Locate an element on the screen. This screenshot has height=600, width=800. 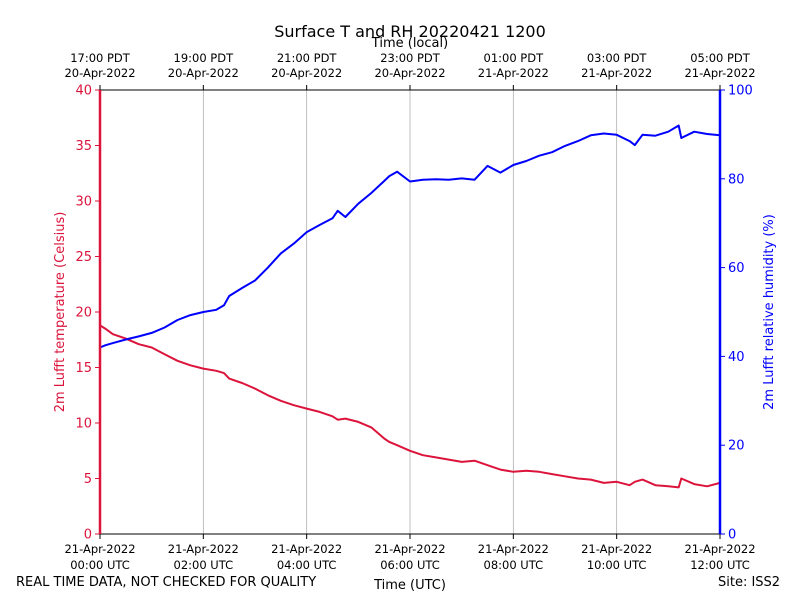
top-tick-time: 01:00 PDT is located at coordinates (514, 58).